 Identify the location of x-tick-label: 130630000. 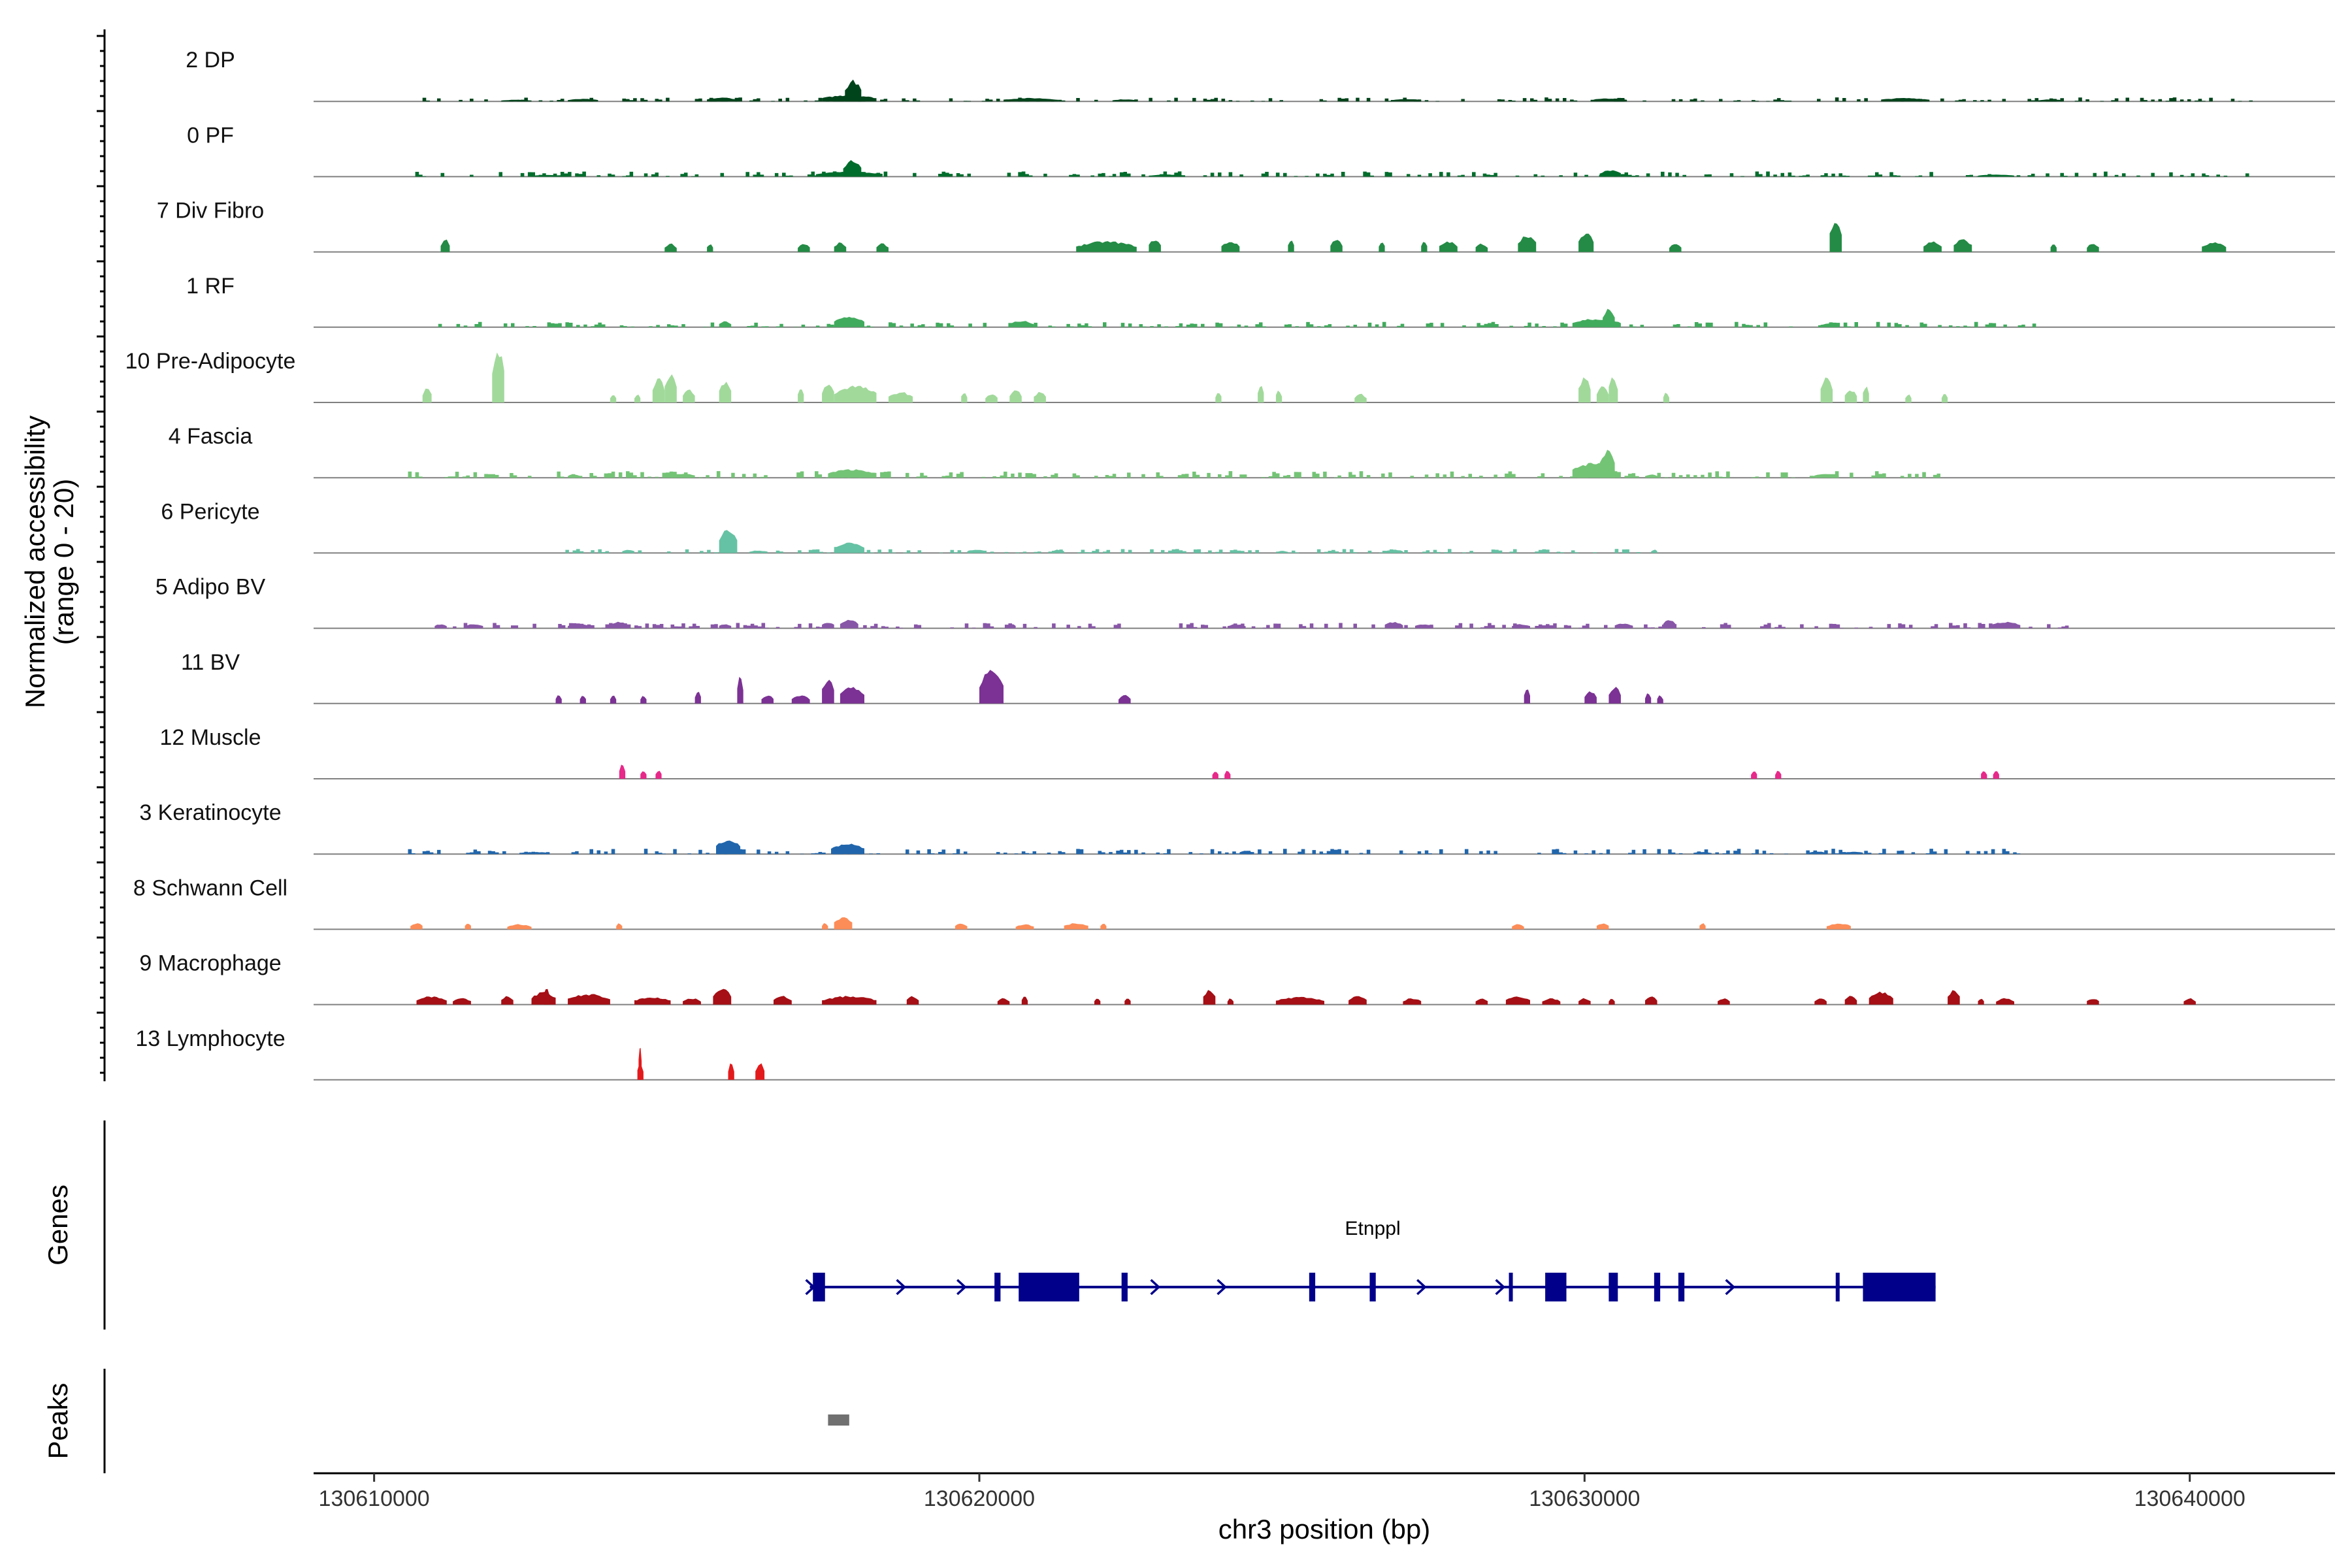
(1584, 1498).